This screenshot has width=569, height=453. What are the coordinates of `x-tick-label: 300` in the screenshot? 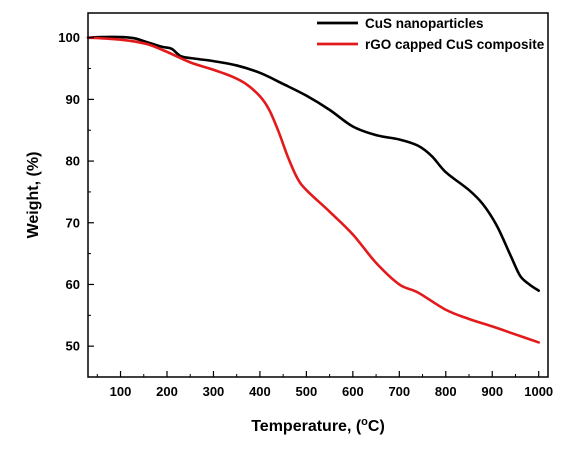 It's located at (214, 391).